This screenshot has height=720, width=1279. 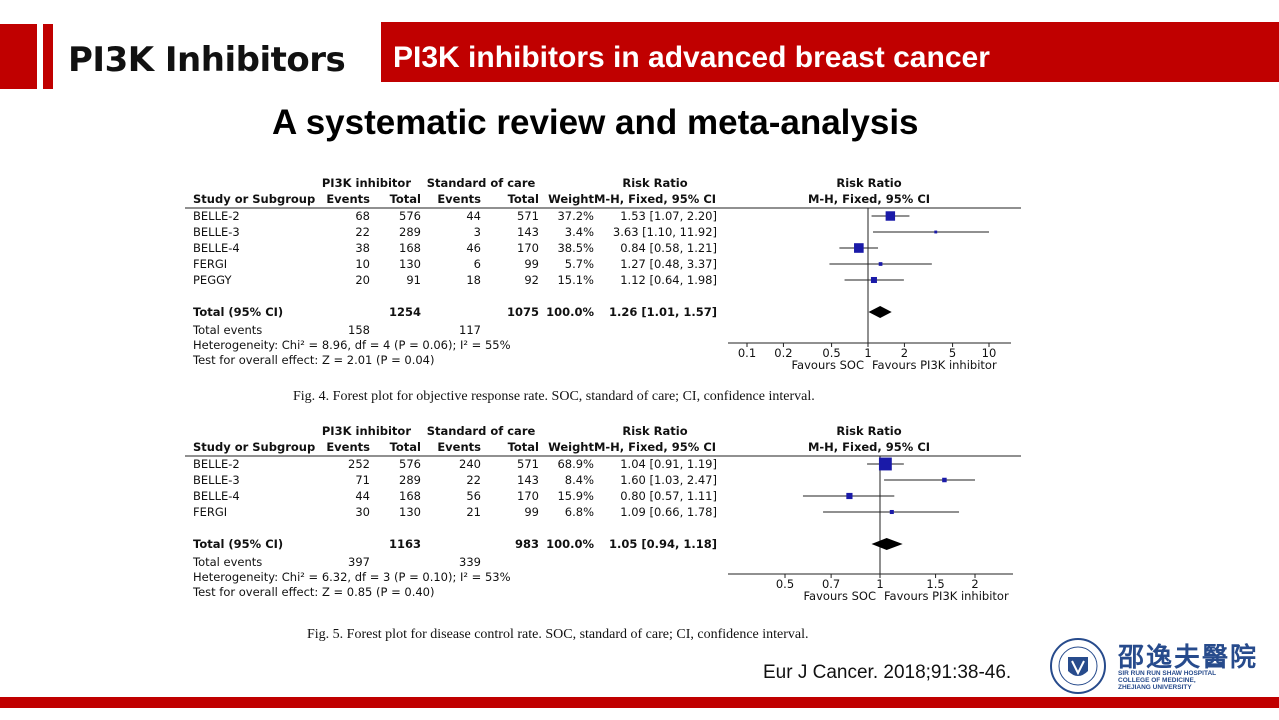 I want to click on control-total: 143, so click(x=528, y=480).